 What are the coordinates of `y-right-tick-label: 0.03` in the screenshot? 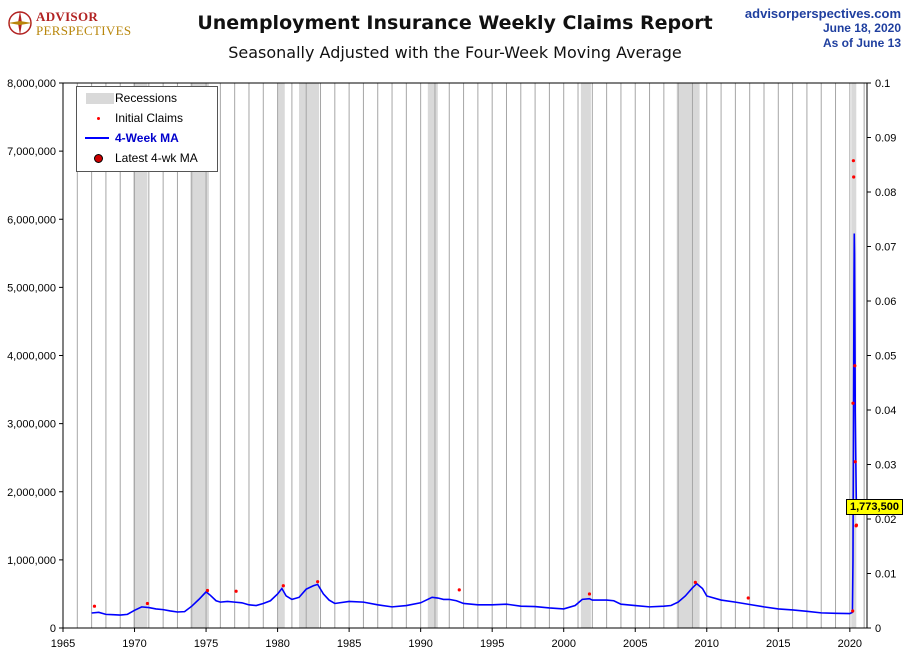 It's located at (885, 466).